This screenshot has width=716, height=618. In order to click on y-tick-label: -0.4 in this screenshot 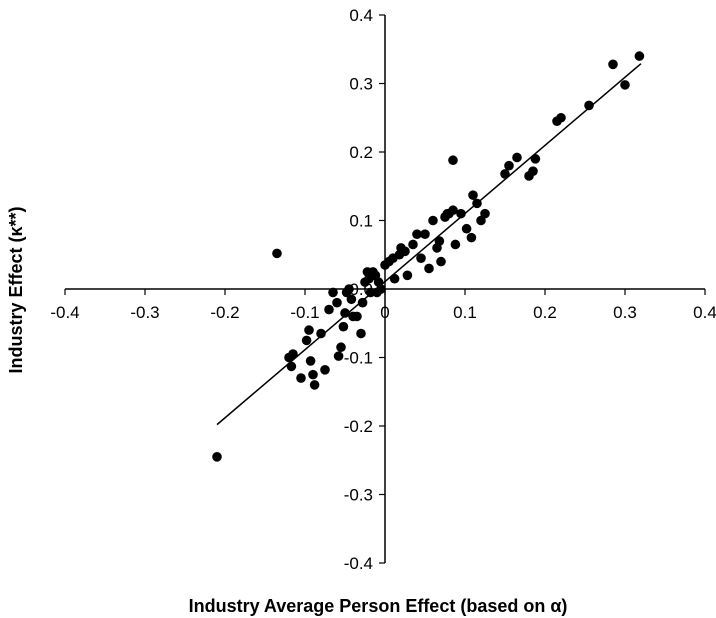, I will do `click(358, 563)`.